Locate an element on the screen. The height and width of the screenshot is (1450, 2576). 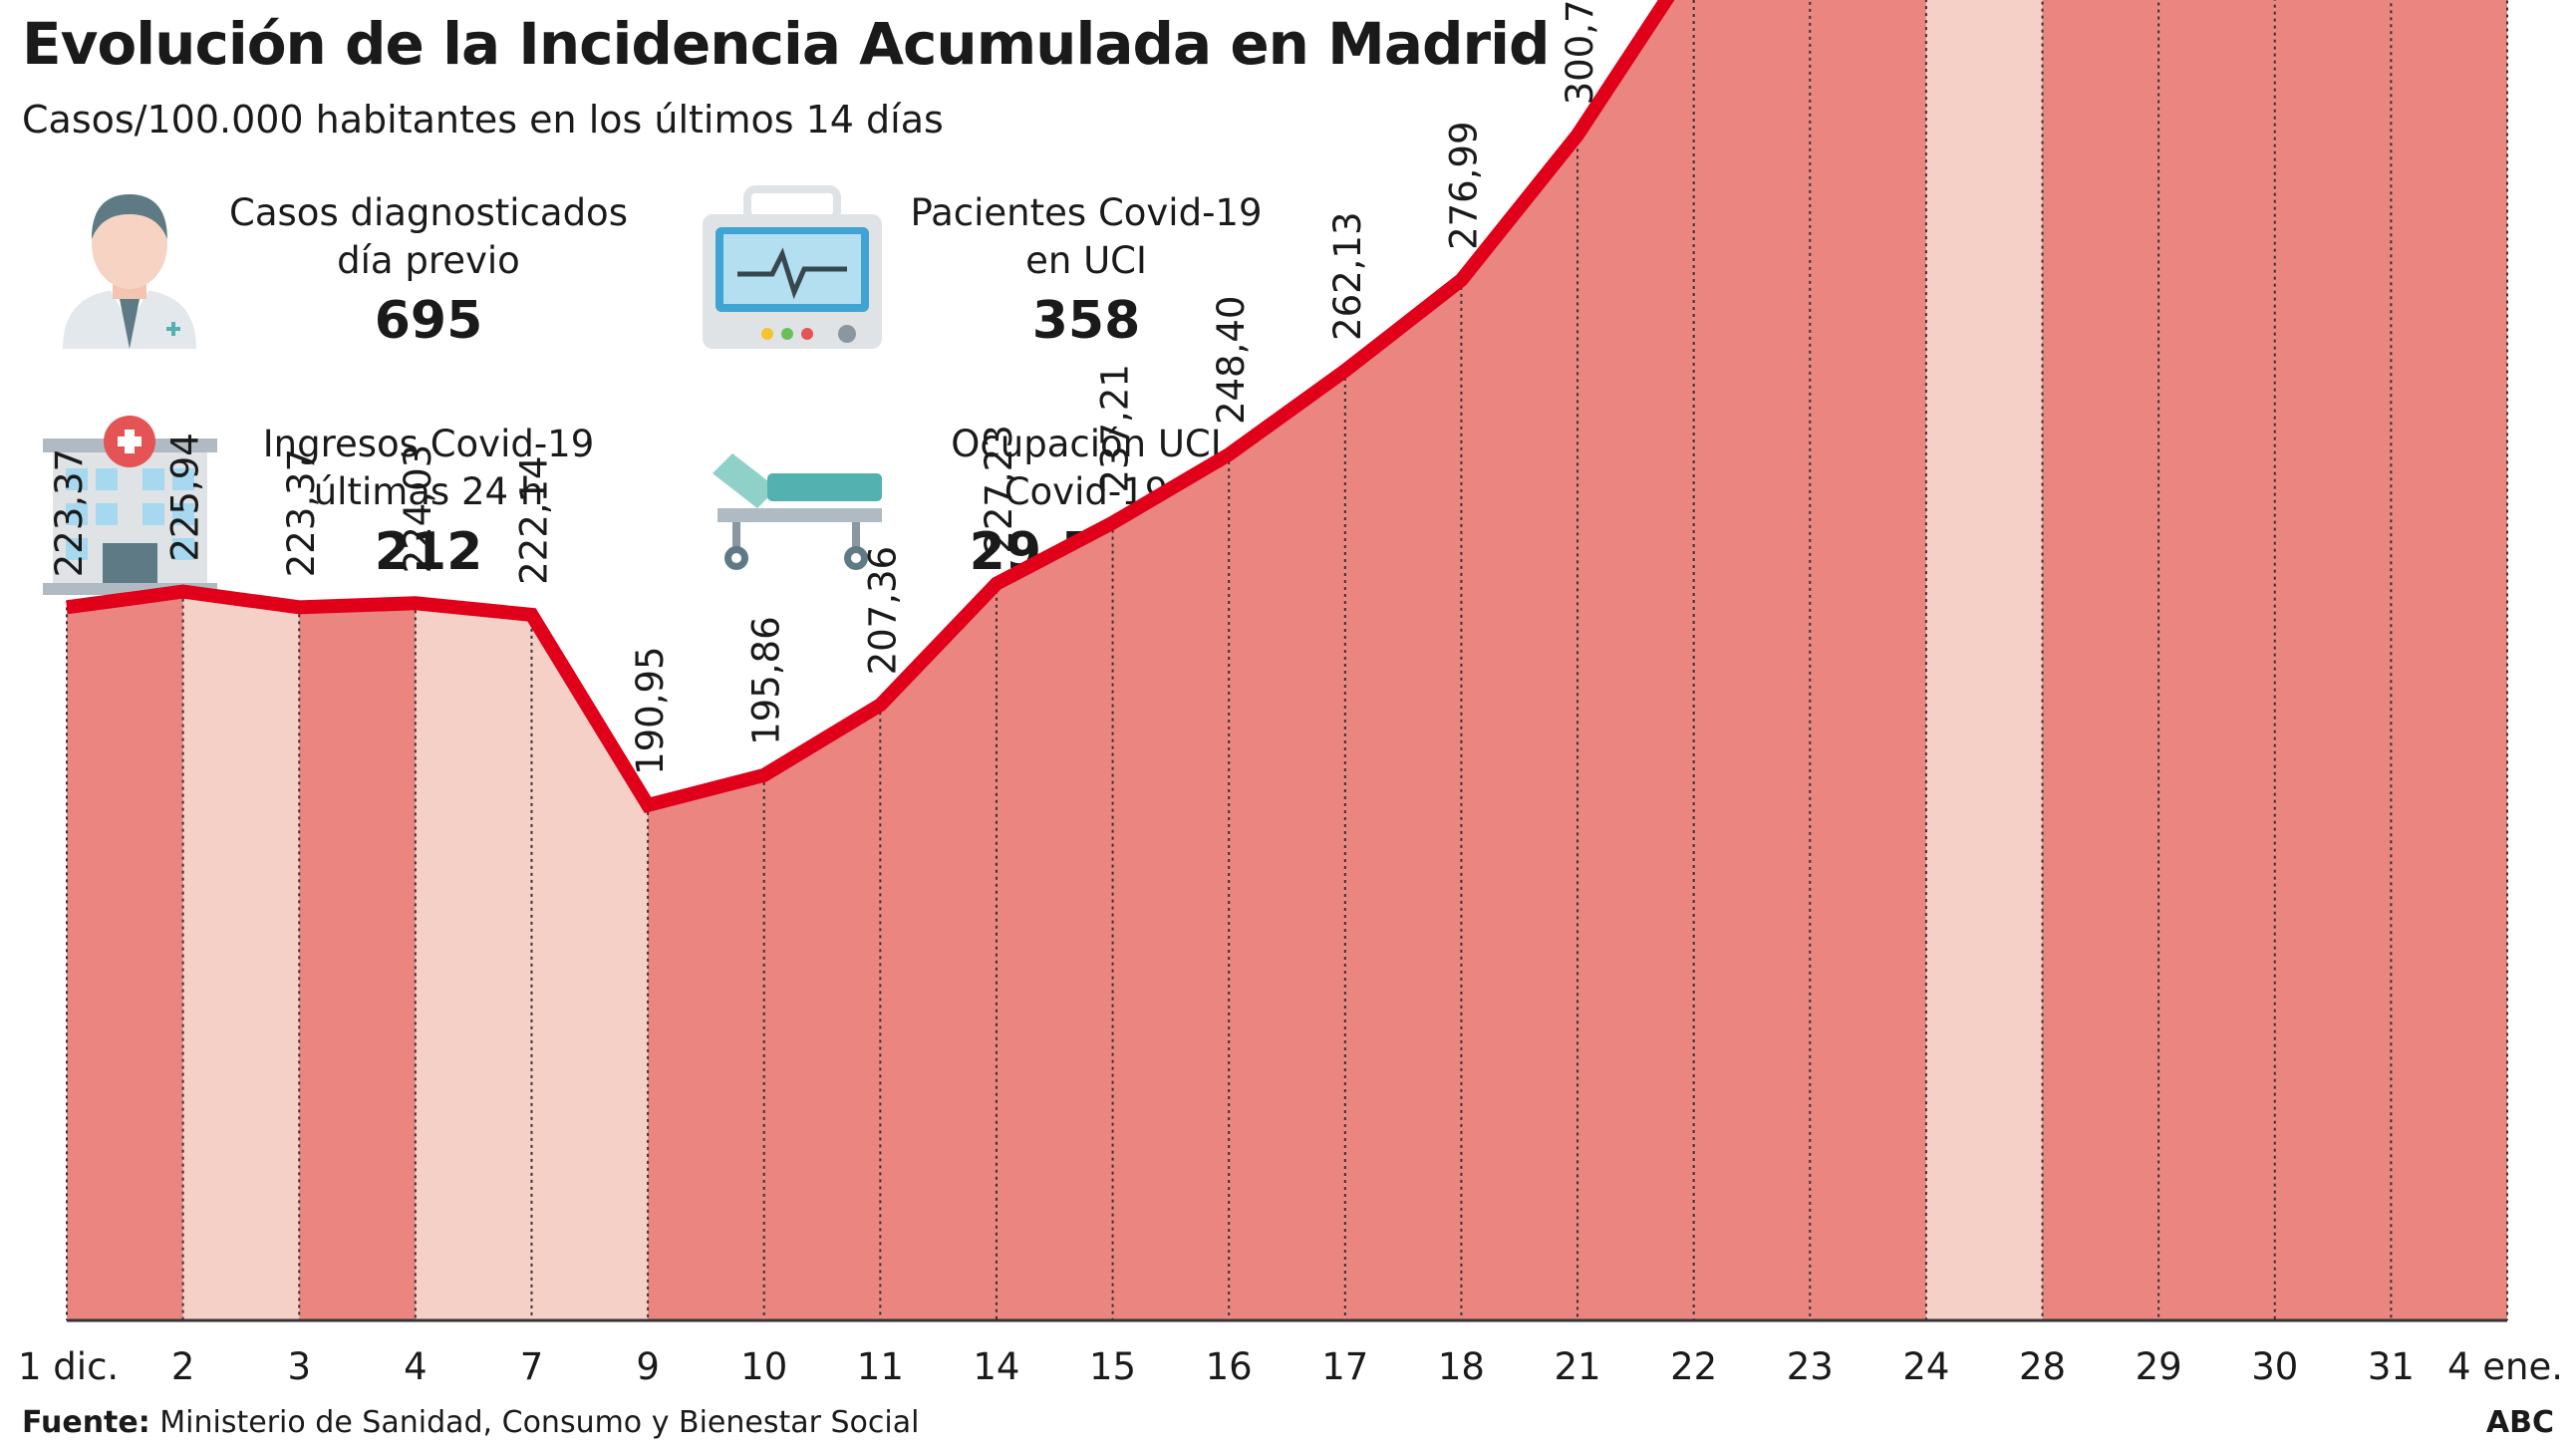
x-tick-label: 18 is located at coordinates (1461, 1366).